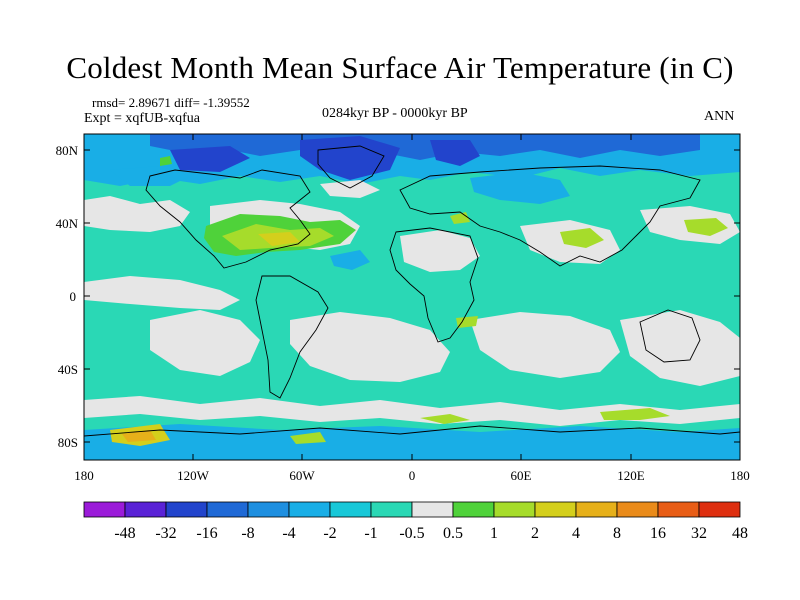 The width and height of the screenshot is (800, 600). What do you see at coordinates (171, 102) in the screenshot?
I see `stats-text: rmsd= 2.89671 diff= -1.39552` at bounding box center [171, 102].